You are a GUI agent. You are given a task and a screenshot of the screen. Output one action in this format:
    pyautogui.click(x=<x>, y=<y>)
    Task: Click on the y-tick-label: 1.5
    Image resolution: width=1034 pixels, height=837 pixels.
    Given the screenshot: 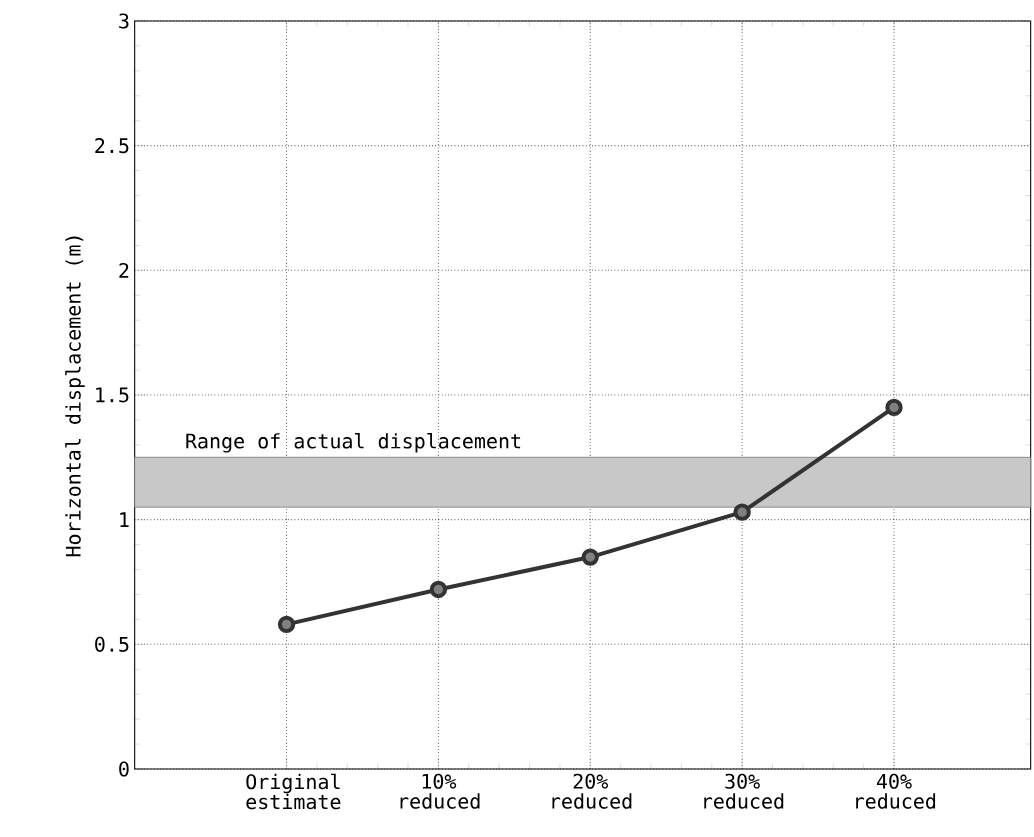 What is the action you would take?
    pyautogui.click(x=112, y=395)
    